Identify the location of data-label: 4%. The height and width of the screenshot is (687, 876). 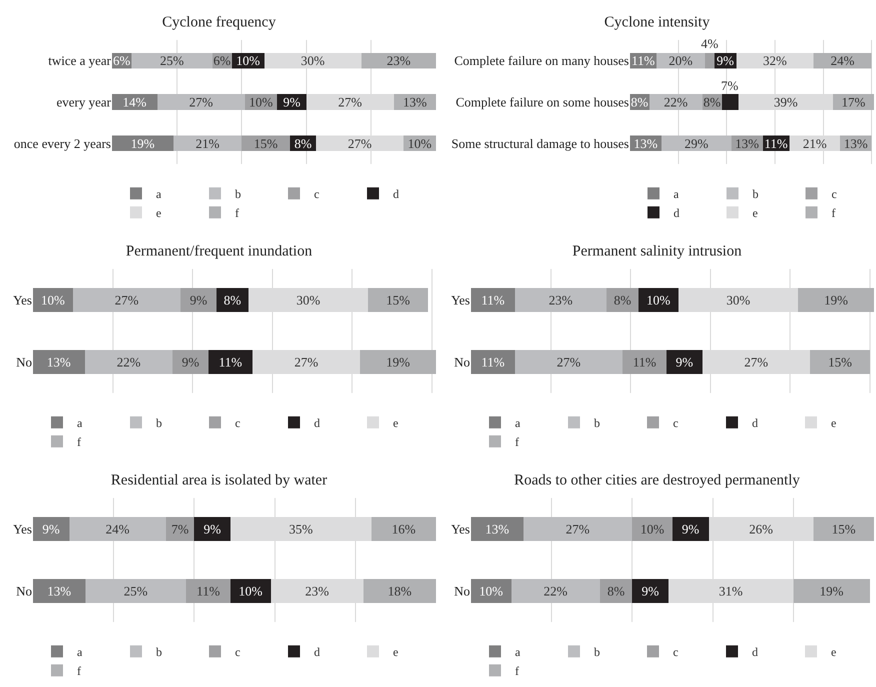
(709, 43).